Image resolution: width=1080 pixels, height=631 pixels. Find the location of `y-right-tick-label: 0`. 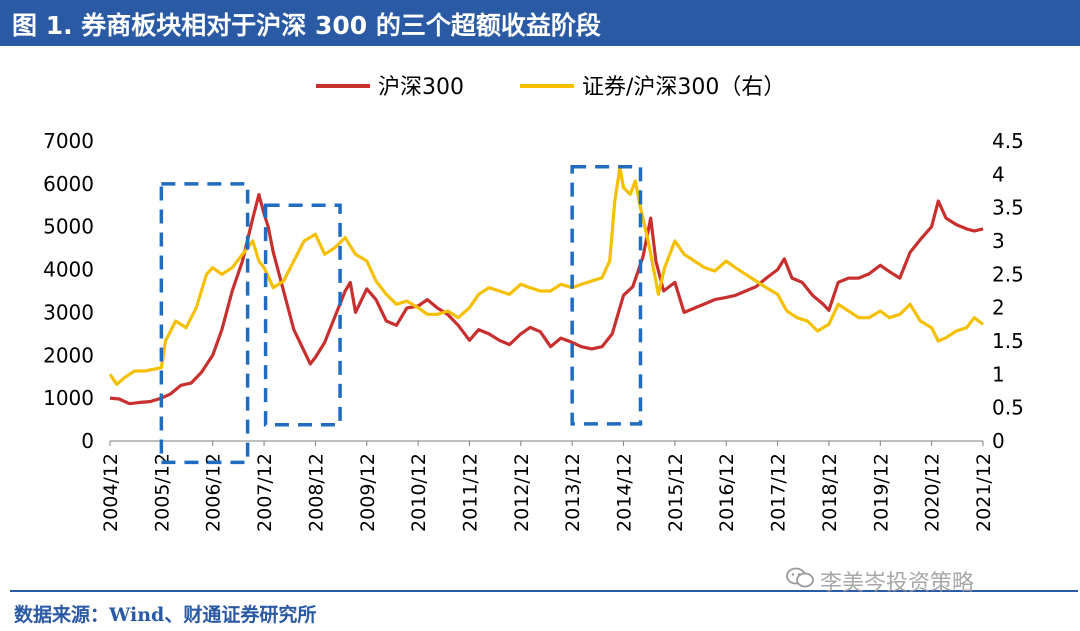

y-right-tick-label: 0 is located at coordinates (998, 441).